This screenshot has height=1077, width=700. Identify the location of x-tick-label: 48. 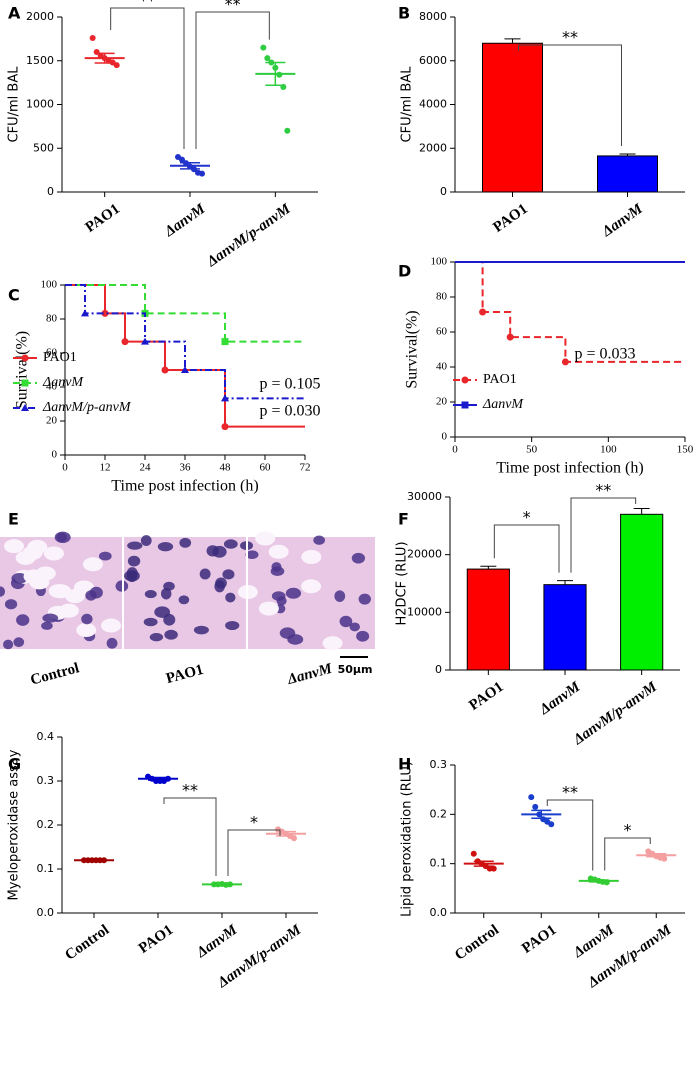
(226, 468).